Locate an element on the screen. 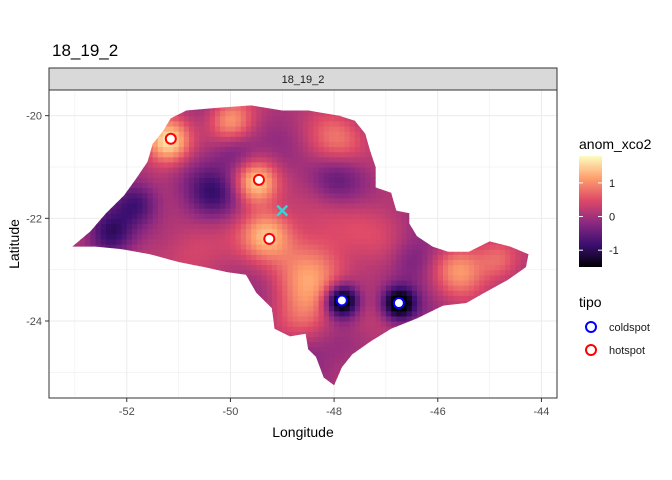  colorbar-ticks: 10-1 is located at coordinates (599, 217).